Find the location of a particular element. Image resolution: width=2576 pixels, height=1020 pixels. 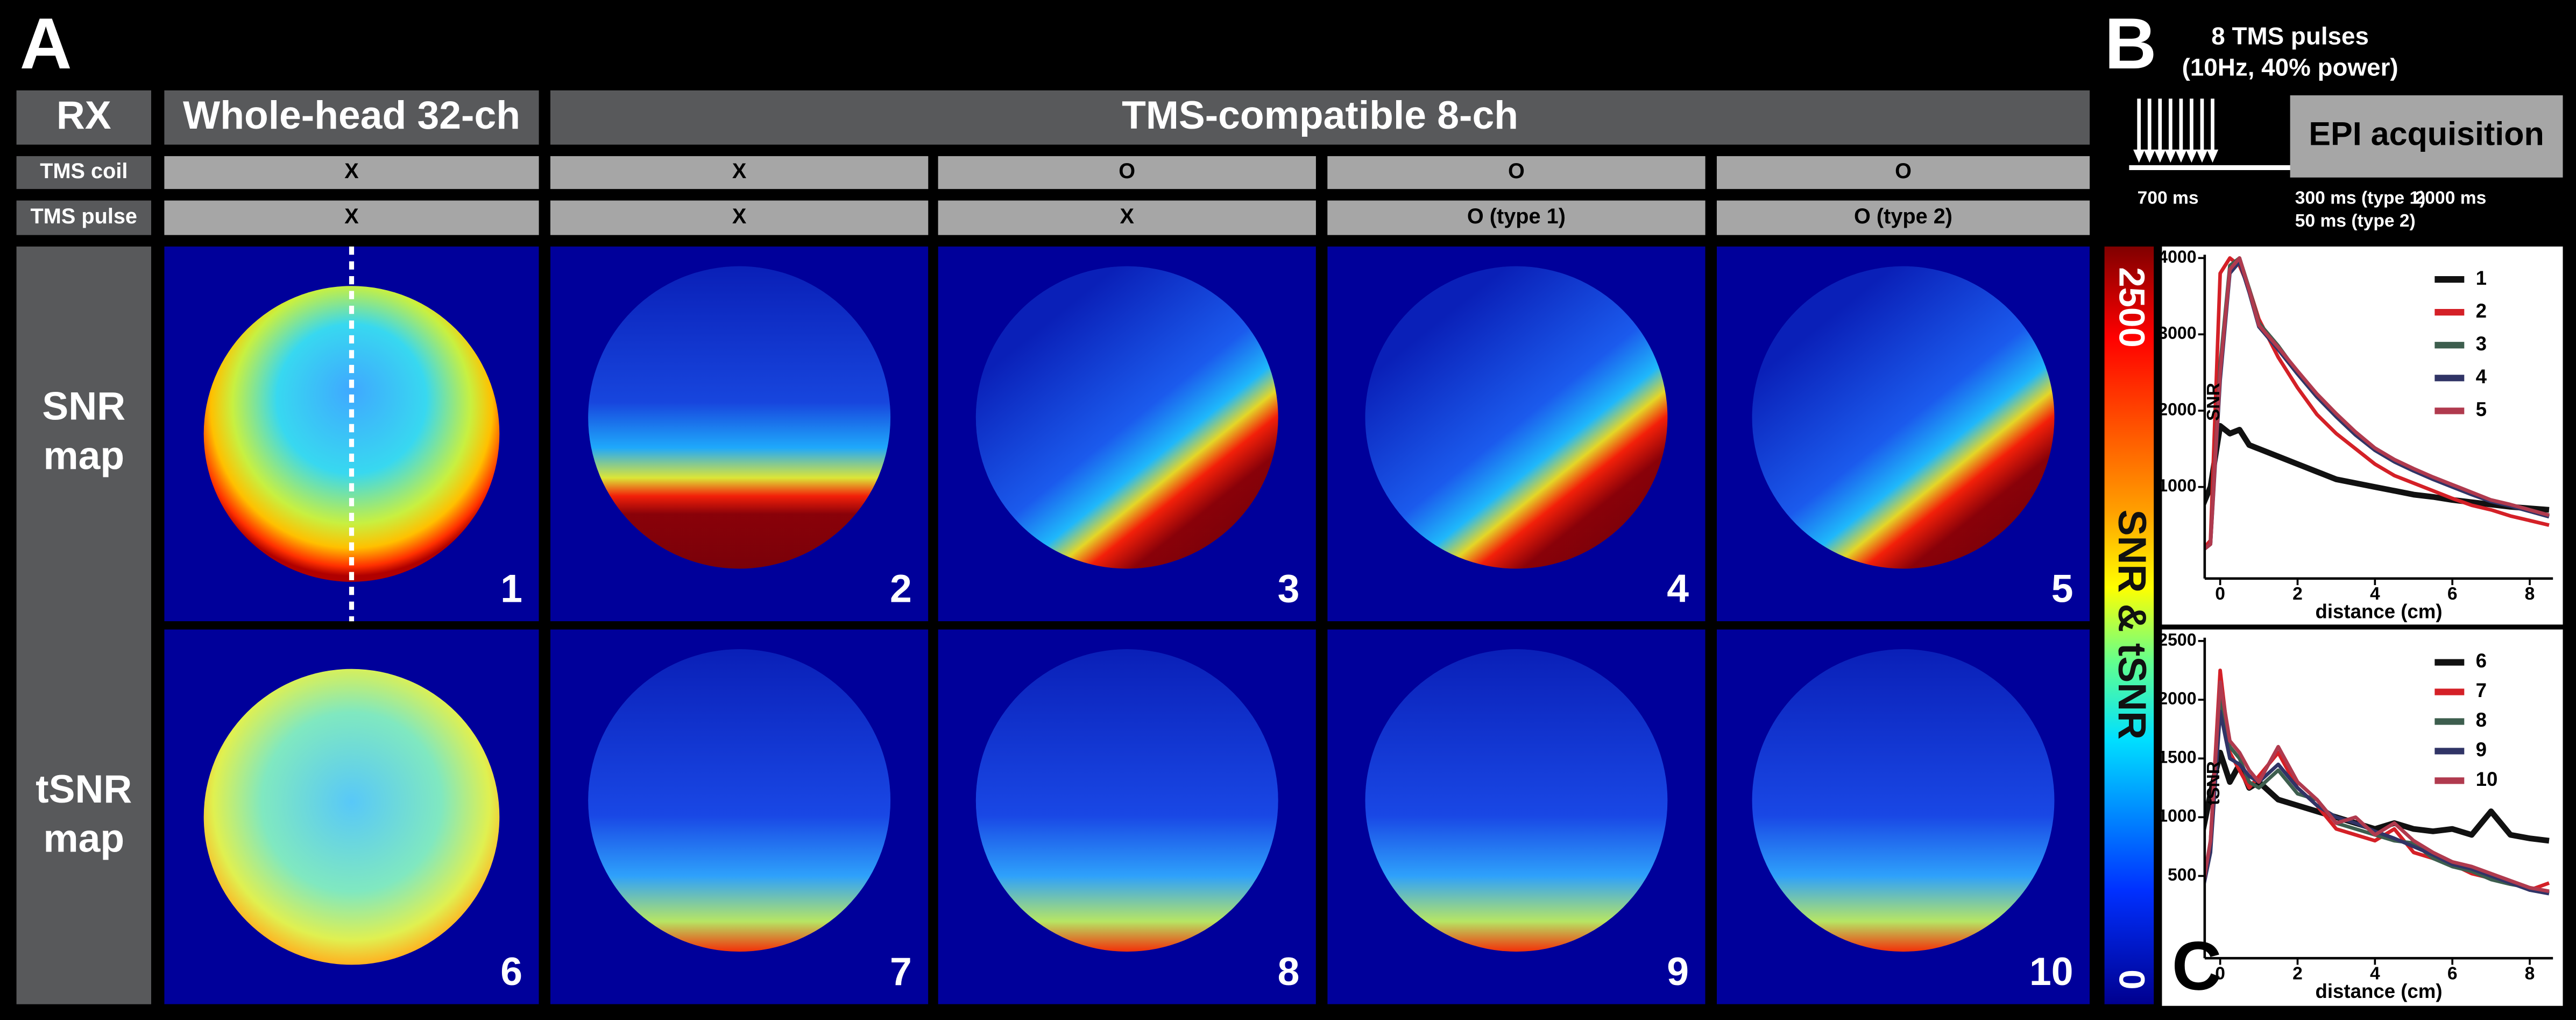

map-number: 6 is located at coordinates (511, 972).